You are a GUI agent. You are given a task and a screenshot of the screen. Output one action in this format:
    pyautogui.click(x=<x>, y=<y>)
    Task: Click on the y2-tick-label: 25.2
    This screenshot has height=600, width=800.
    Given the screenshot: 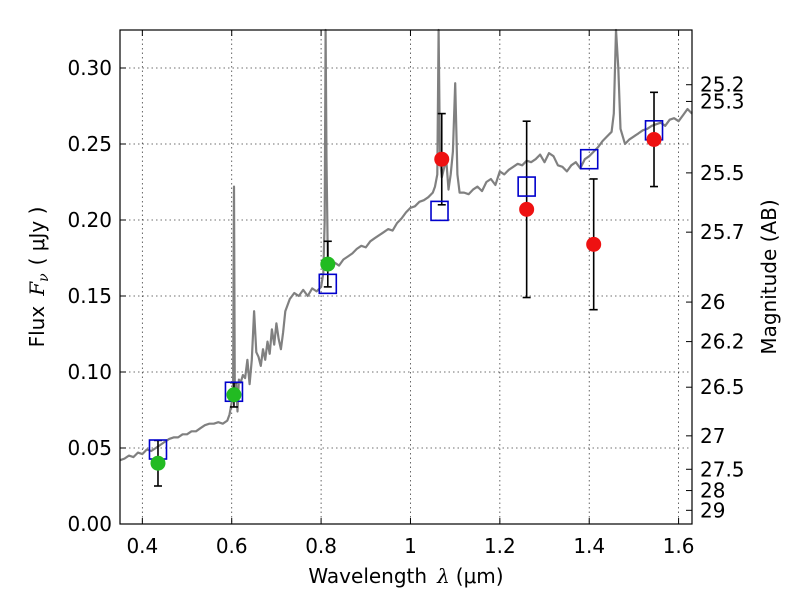 What is the action you would take?
    pyautogui.click(x=722, y=85)
    